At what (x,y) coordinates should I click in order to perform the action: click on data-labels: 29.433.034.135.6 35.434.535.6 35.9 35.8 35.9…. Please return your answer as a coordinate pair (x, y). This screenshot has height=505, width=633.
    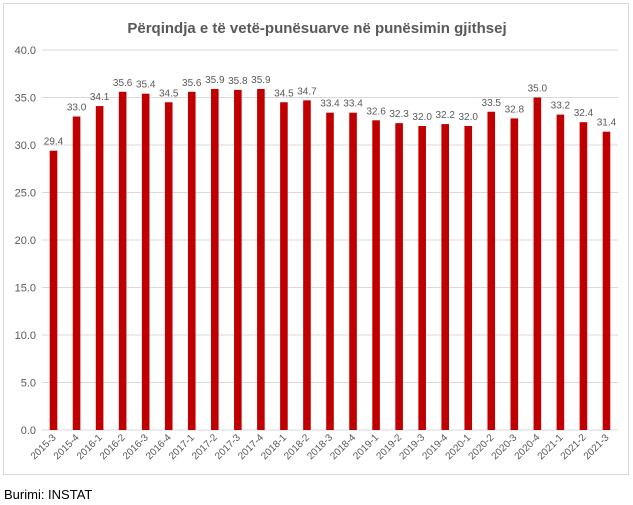
    Looking at the image, I should click on (330, 111).